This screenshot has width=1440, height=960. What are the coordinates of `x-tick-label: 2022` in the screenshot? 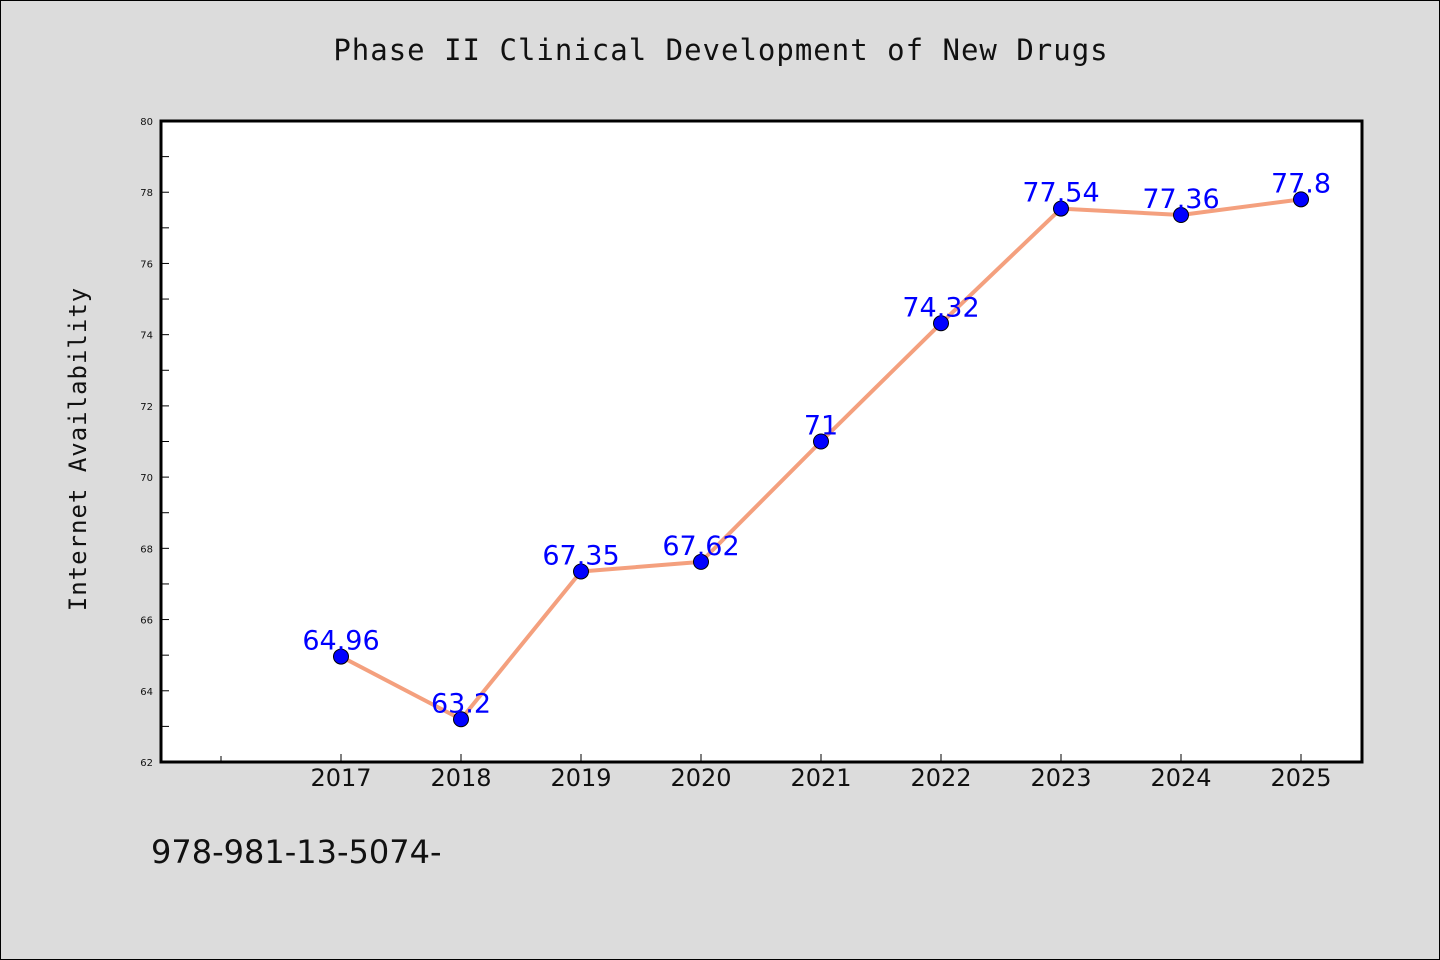 It's located at (940, 778).